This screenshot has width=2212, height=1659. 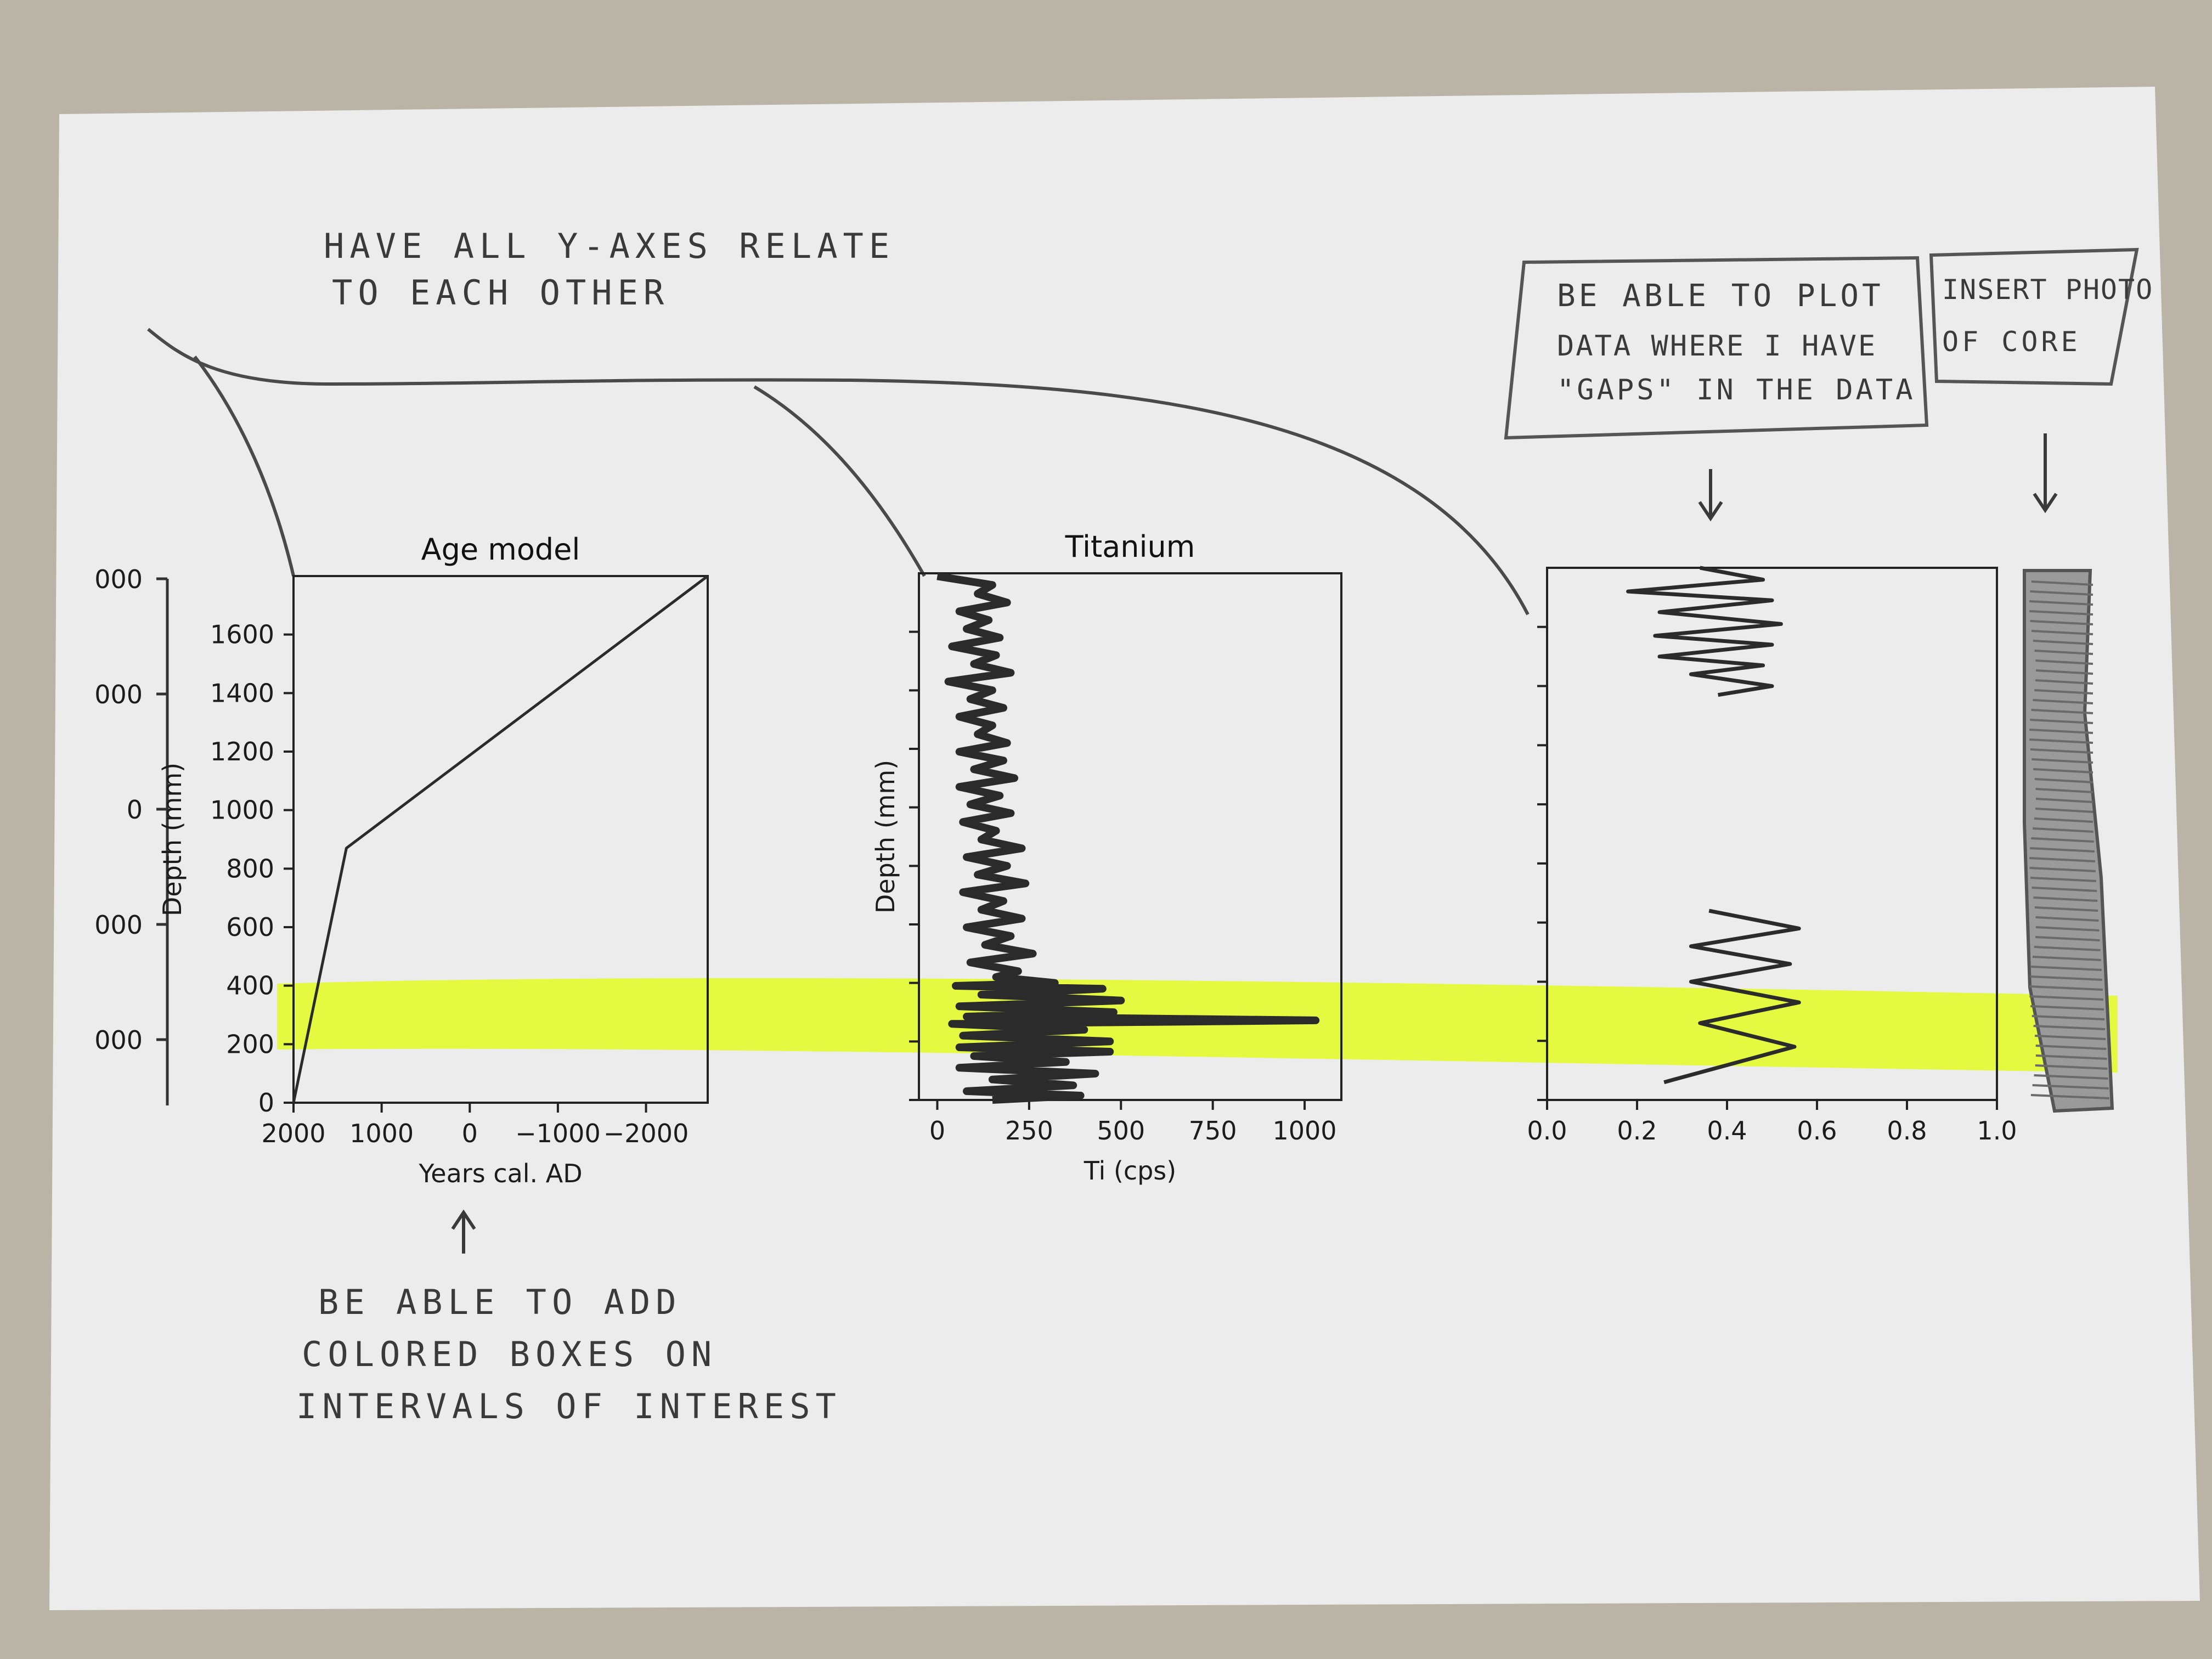 What do you see at coordinates (1997, 1131) in the screenshot?
I see `x-tick-label: 1.0` at bounding box center [1997, 1131].